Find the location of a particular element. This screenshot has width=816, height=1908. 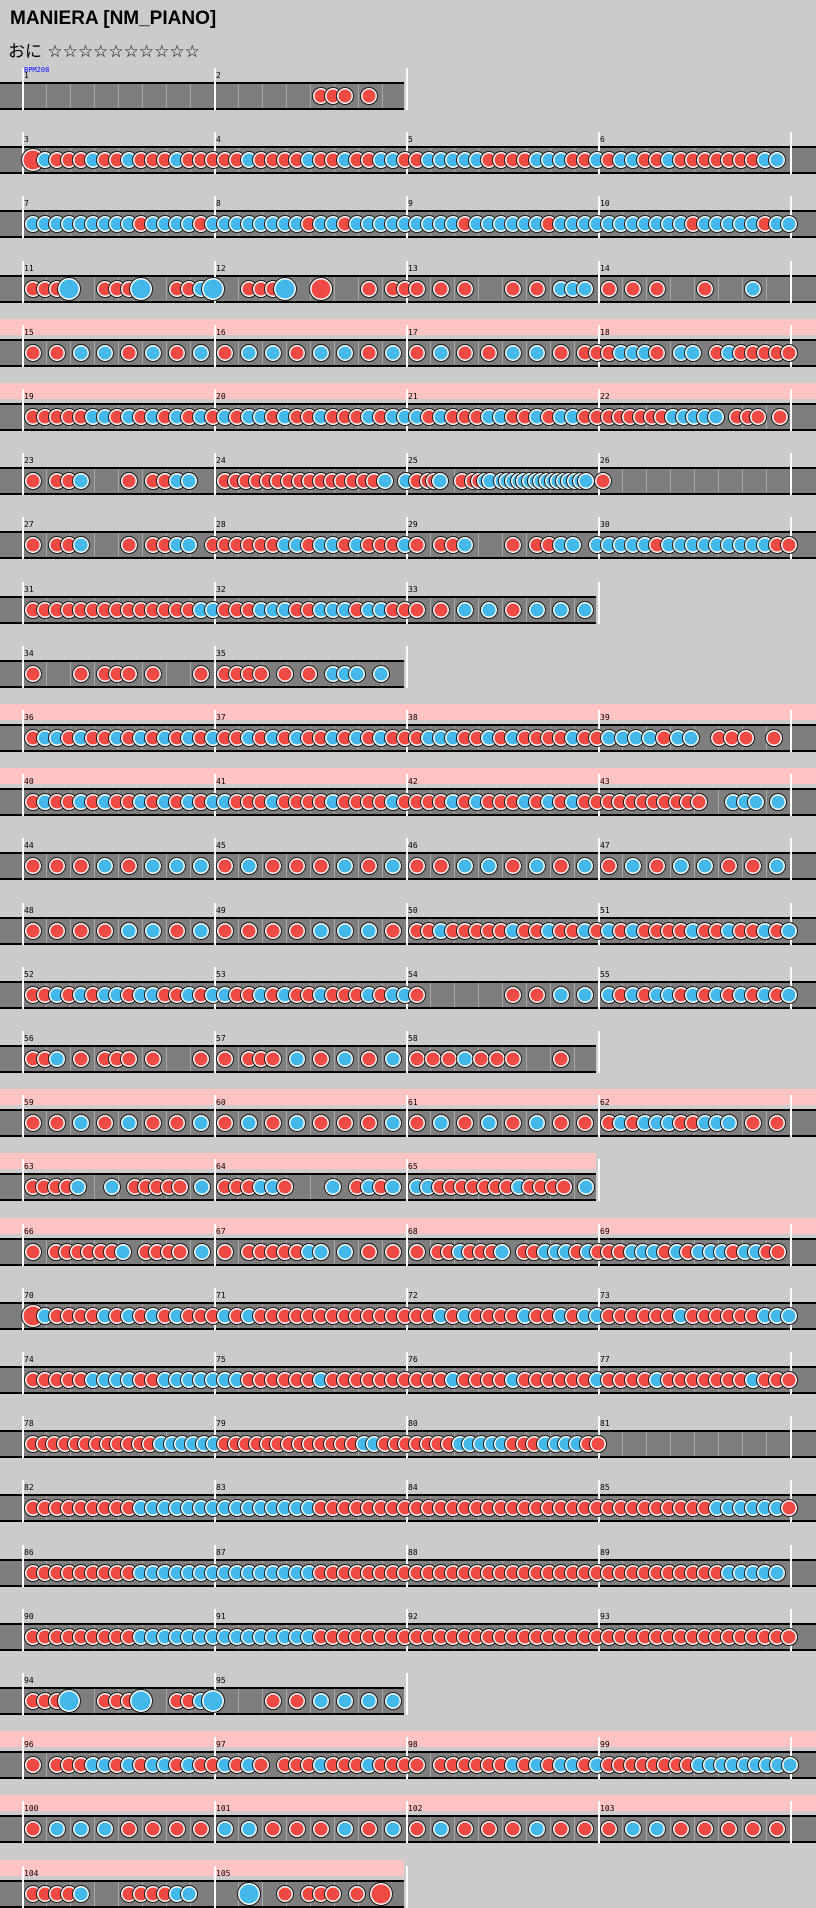

measure-number: 32 is located at coordinates (221, 589).